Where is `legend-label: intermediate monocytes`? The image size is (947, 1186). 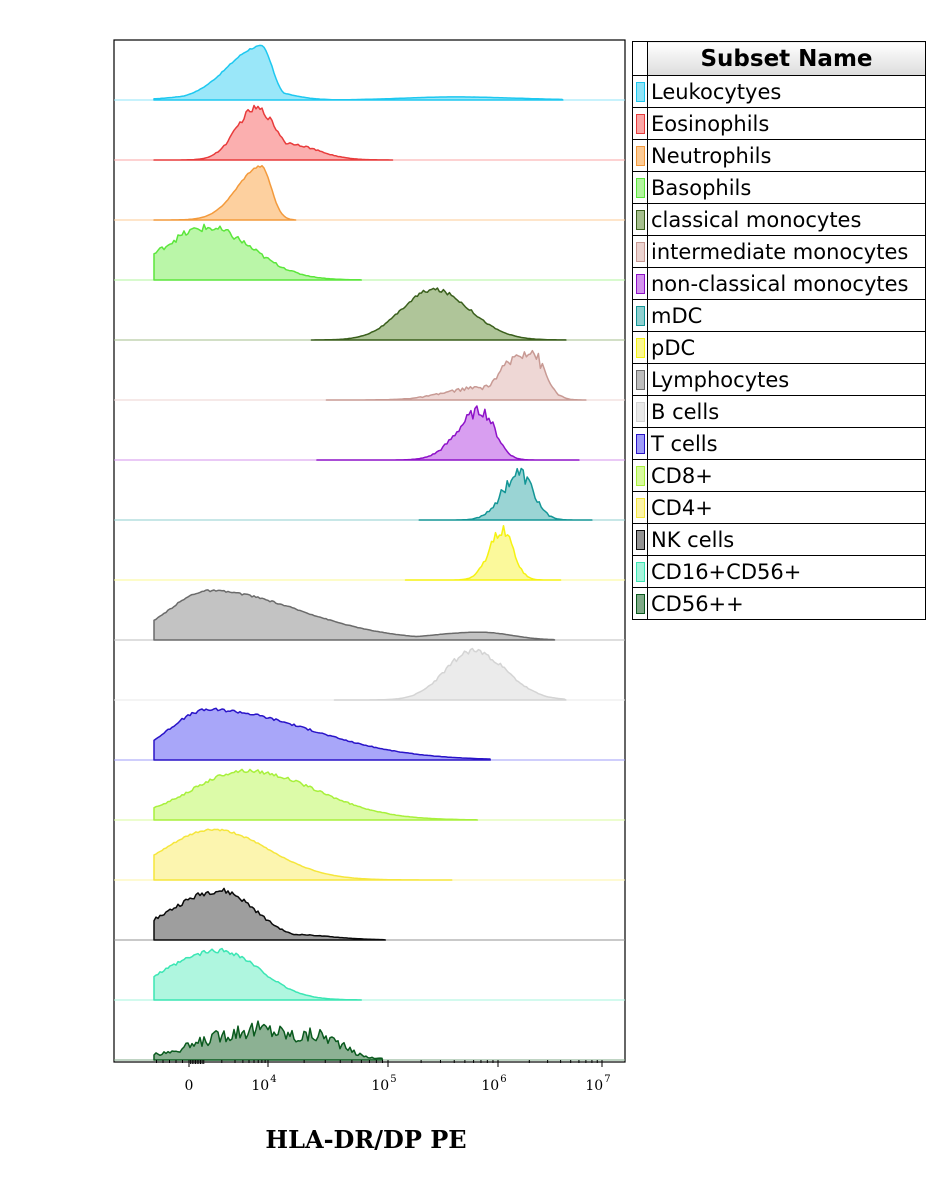 legend-label: intermediate monocytes is located at coordinates (786, 251).